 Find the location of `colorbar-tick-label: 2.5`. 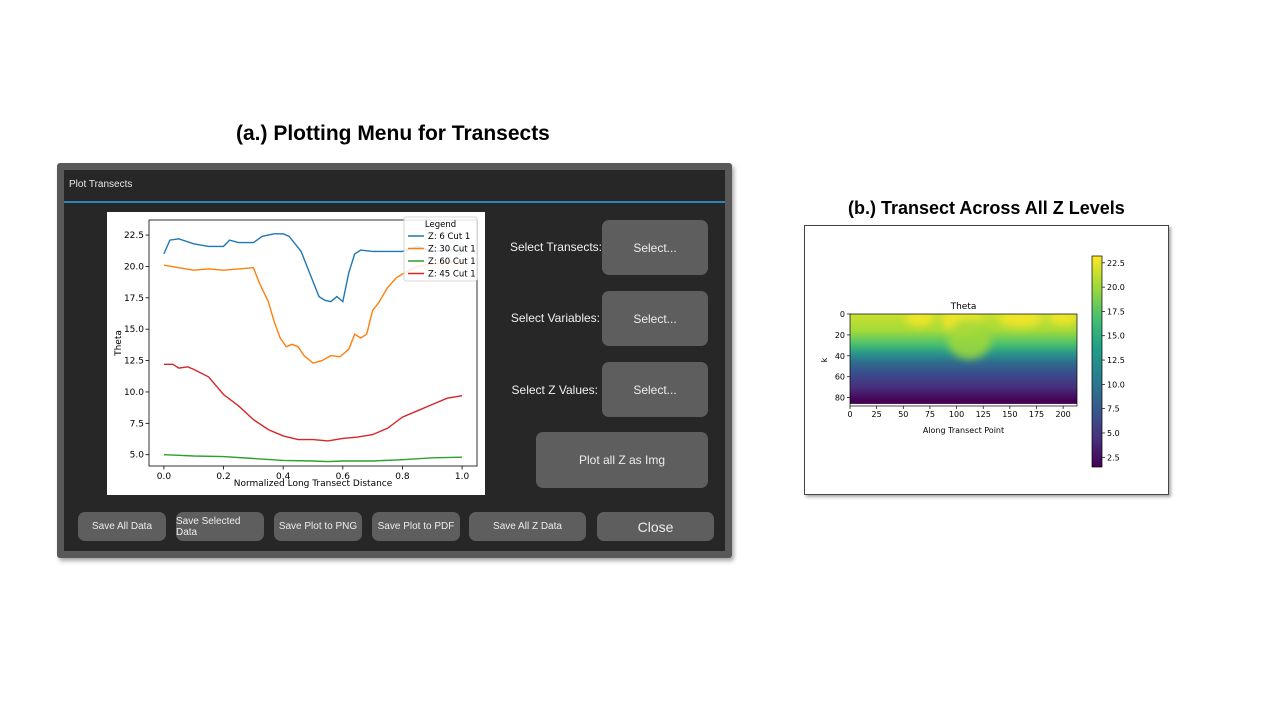

colorbar-tick-label: 2.5 is located at coordinates (1113, 457).